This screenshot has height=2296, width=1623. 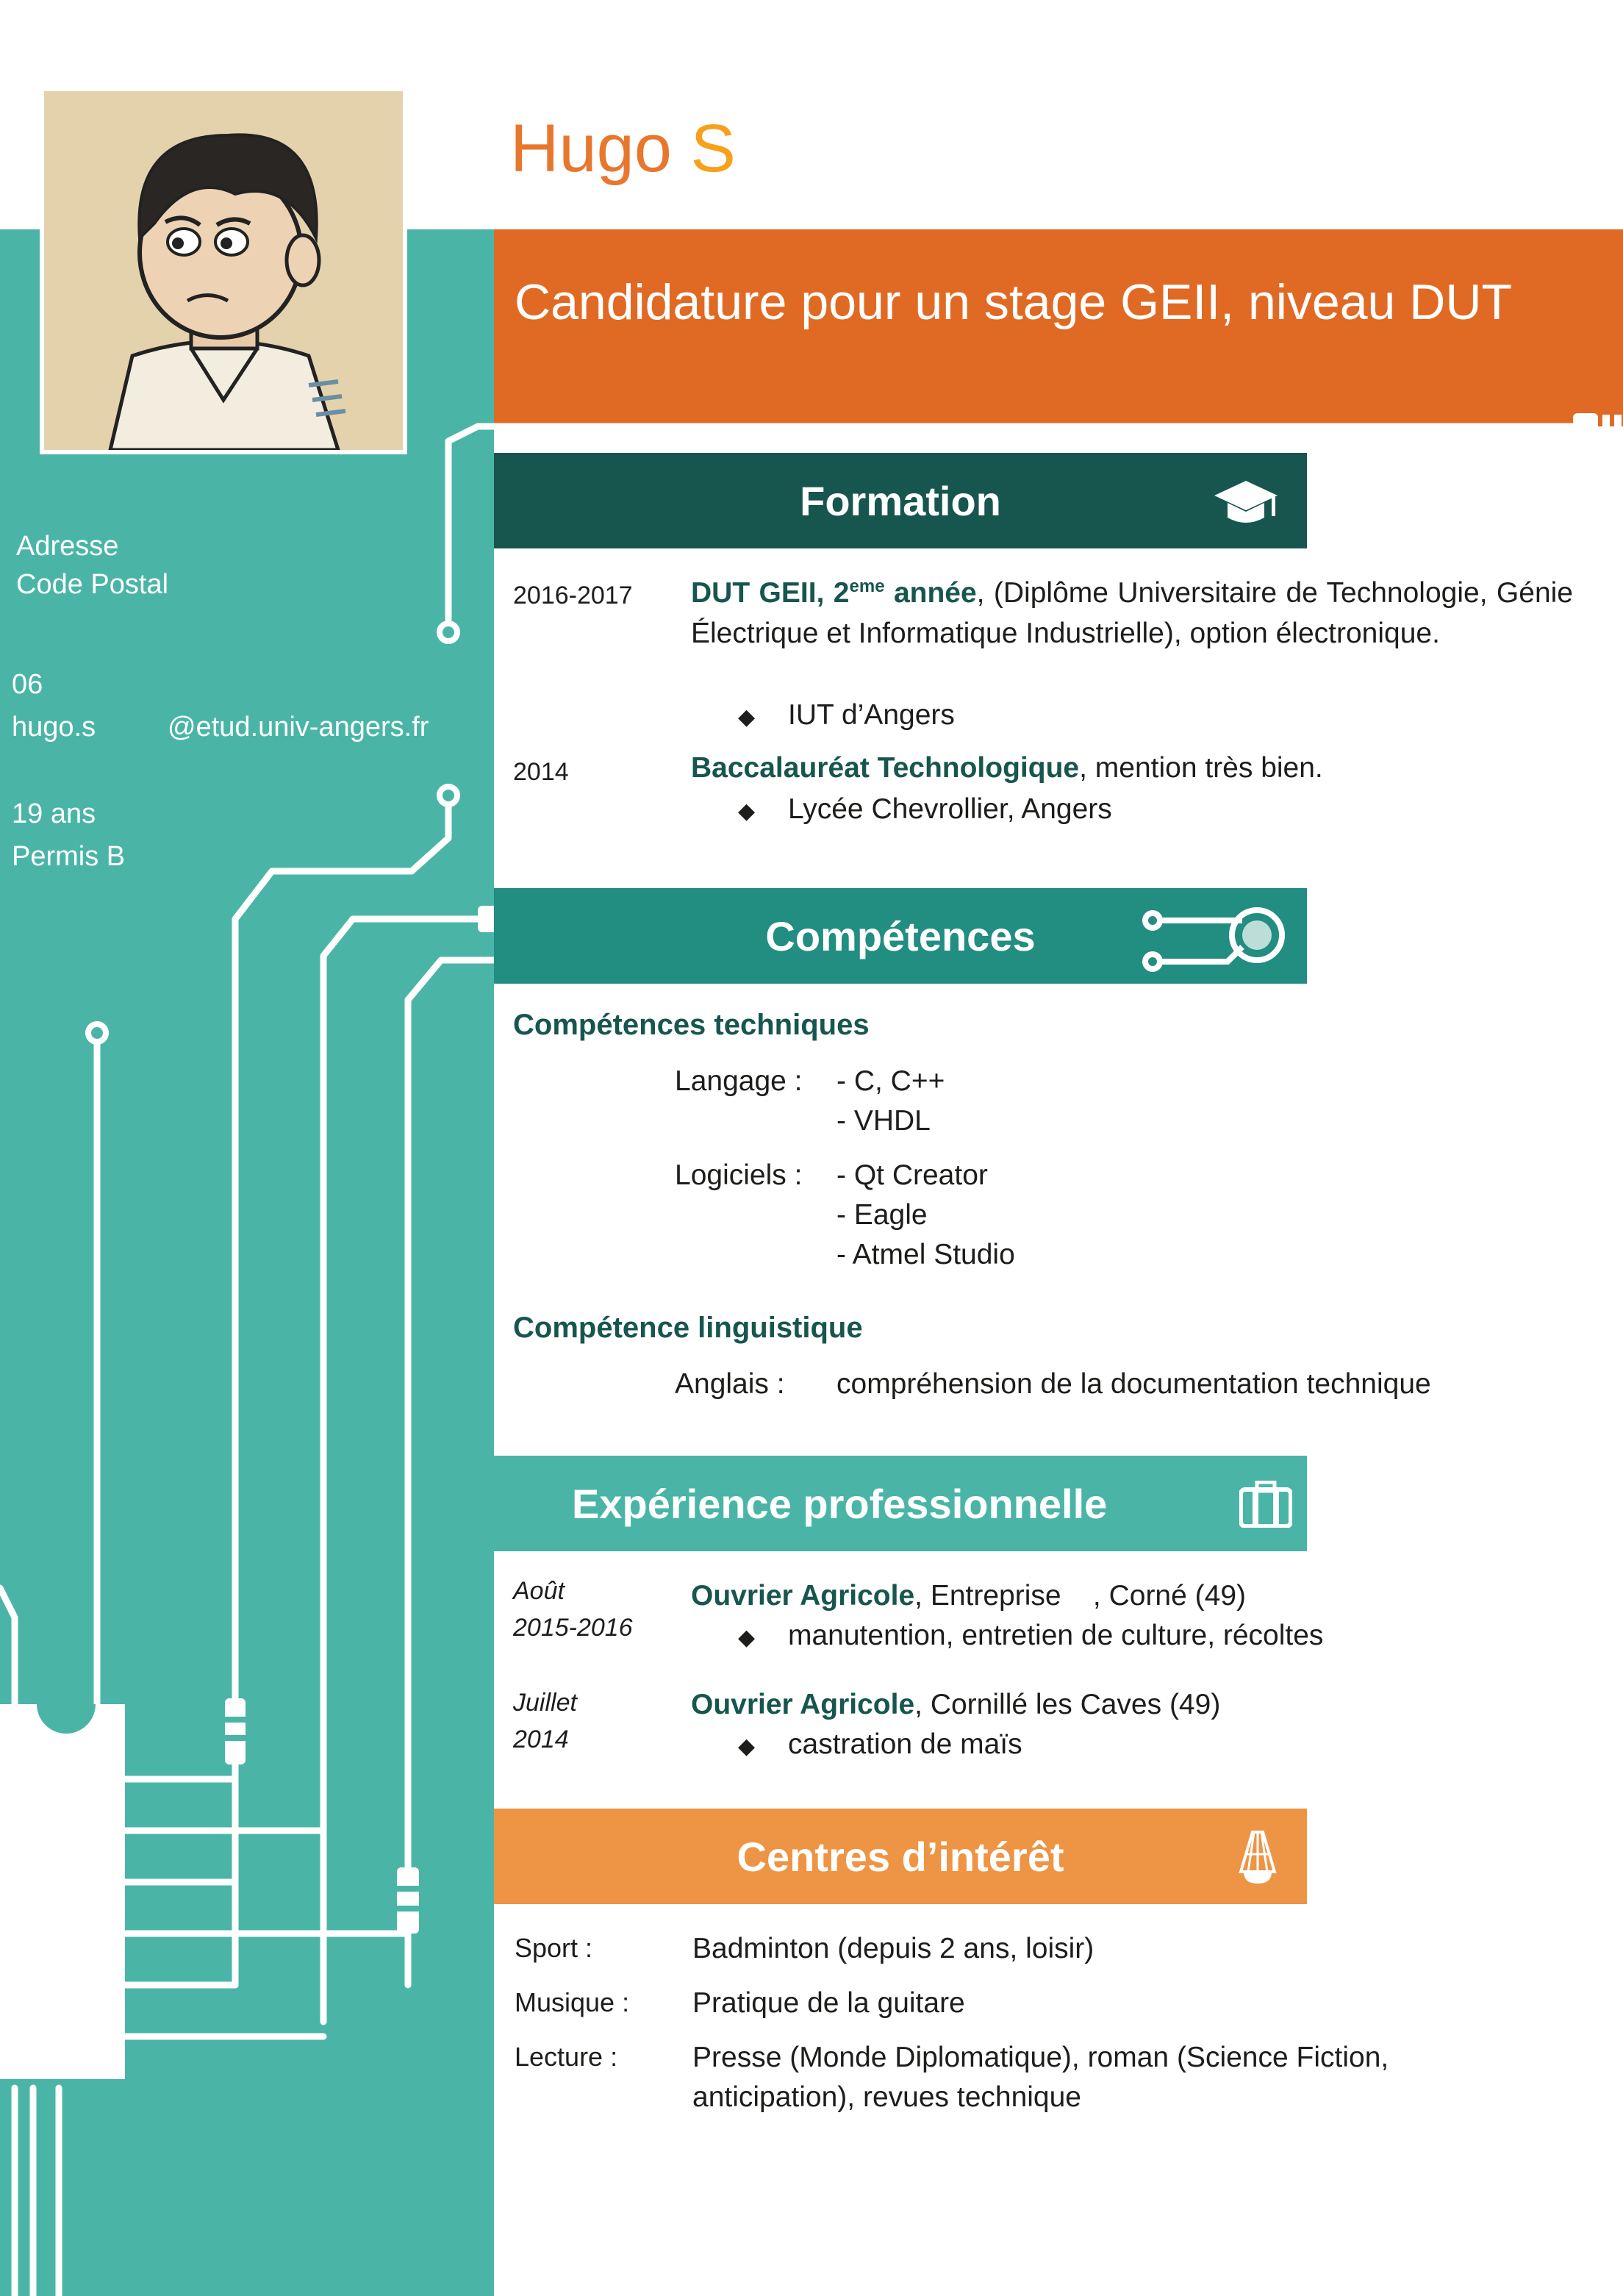 What do you see at coordinates (867, 586) in the screenshot?
I see `formation-degree-1-sup: eme` at bounding box center [867, 586].